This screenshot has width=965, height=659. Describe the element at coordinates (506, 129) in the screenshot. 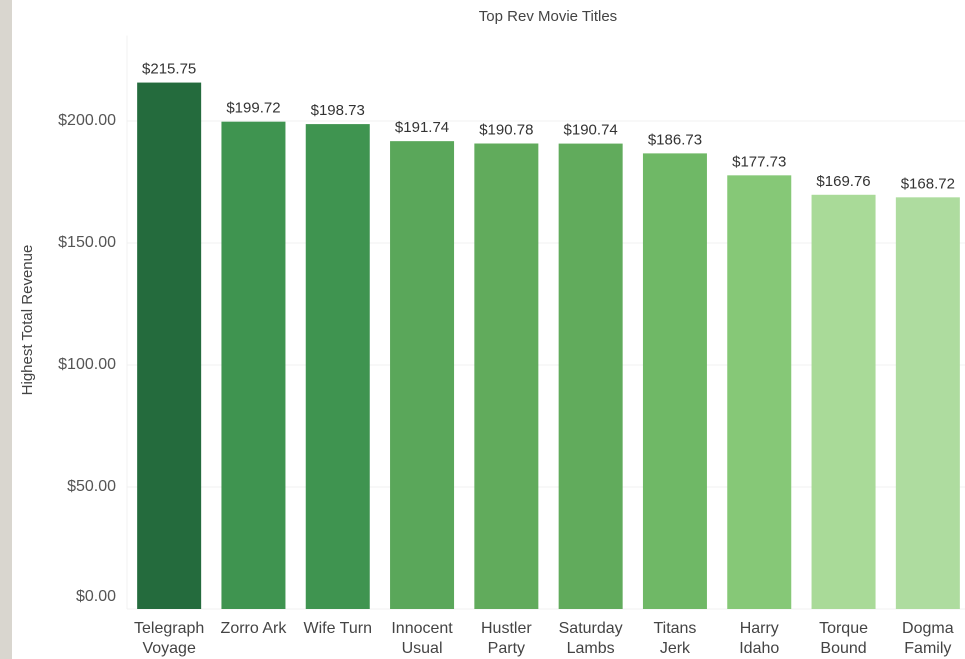

I see `value-label: $190.78` at that location.